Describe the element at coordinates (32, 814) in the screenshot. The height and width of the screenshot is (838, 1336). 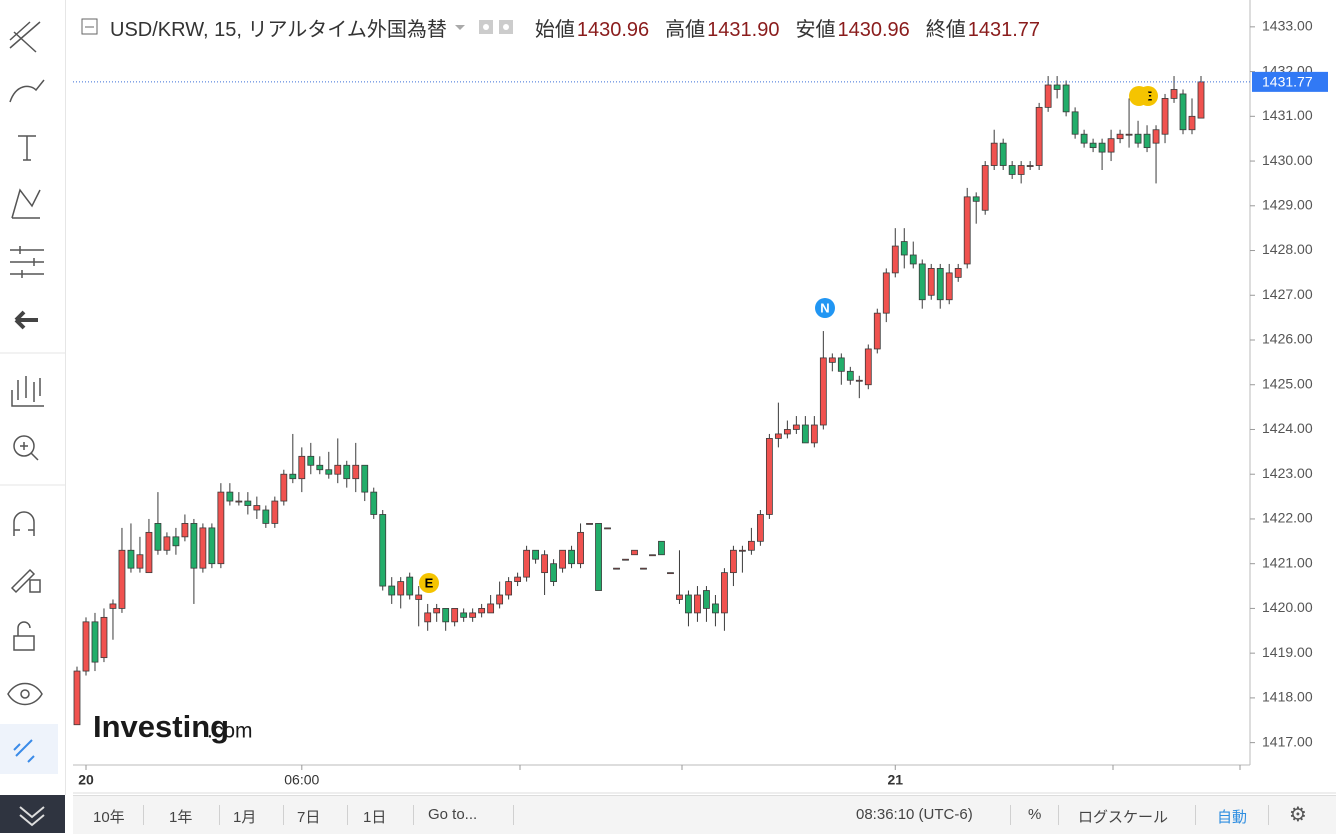
I see `collapse-button` at that location.